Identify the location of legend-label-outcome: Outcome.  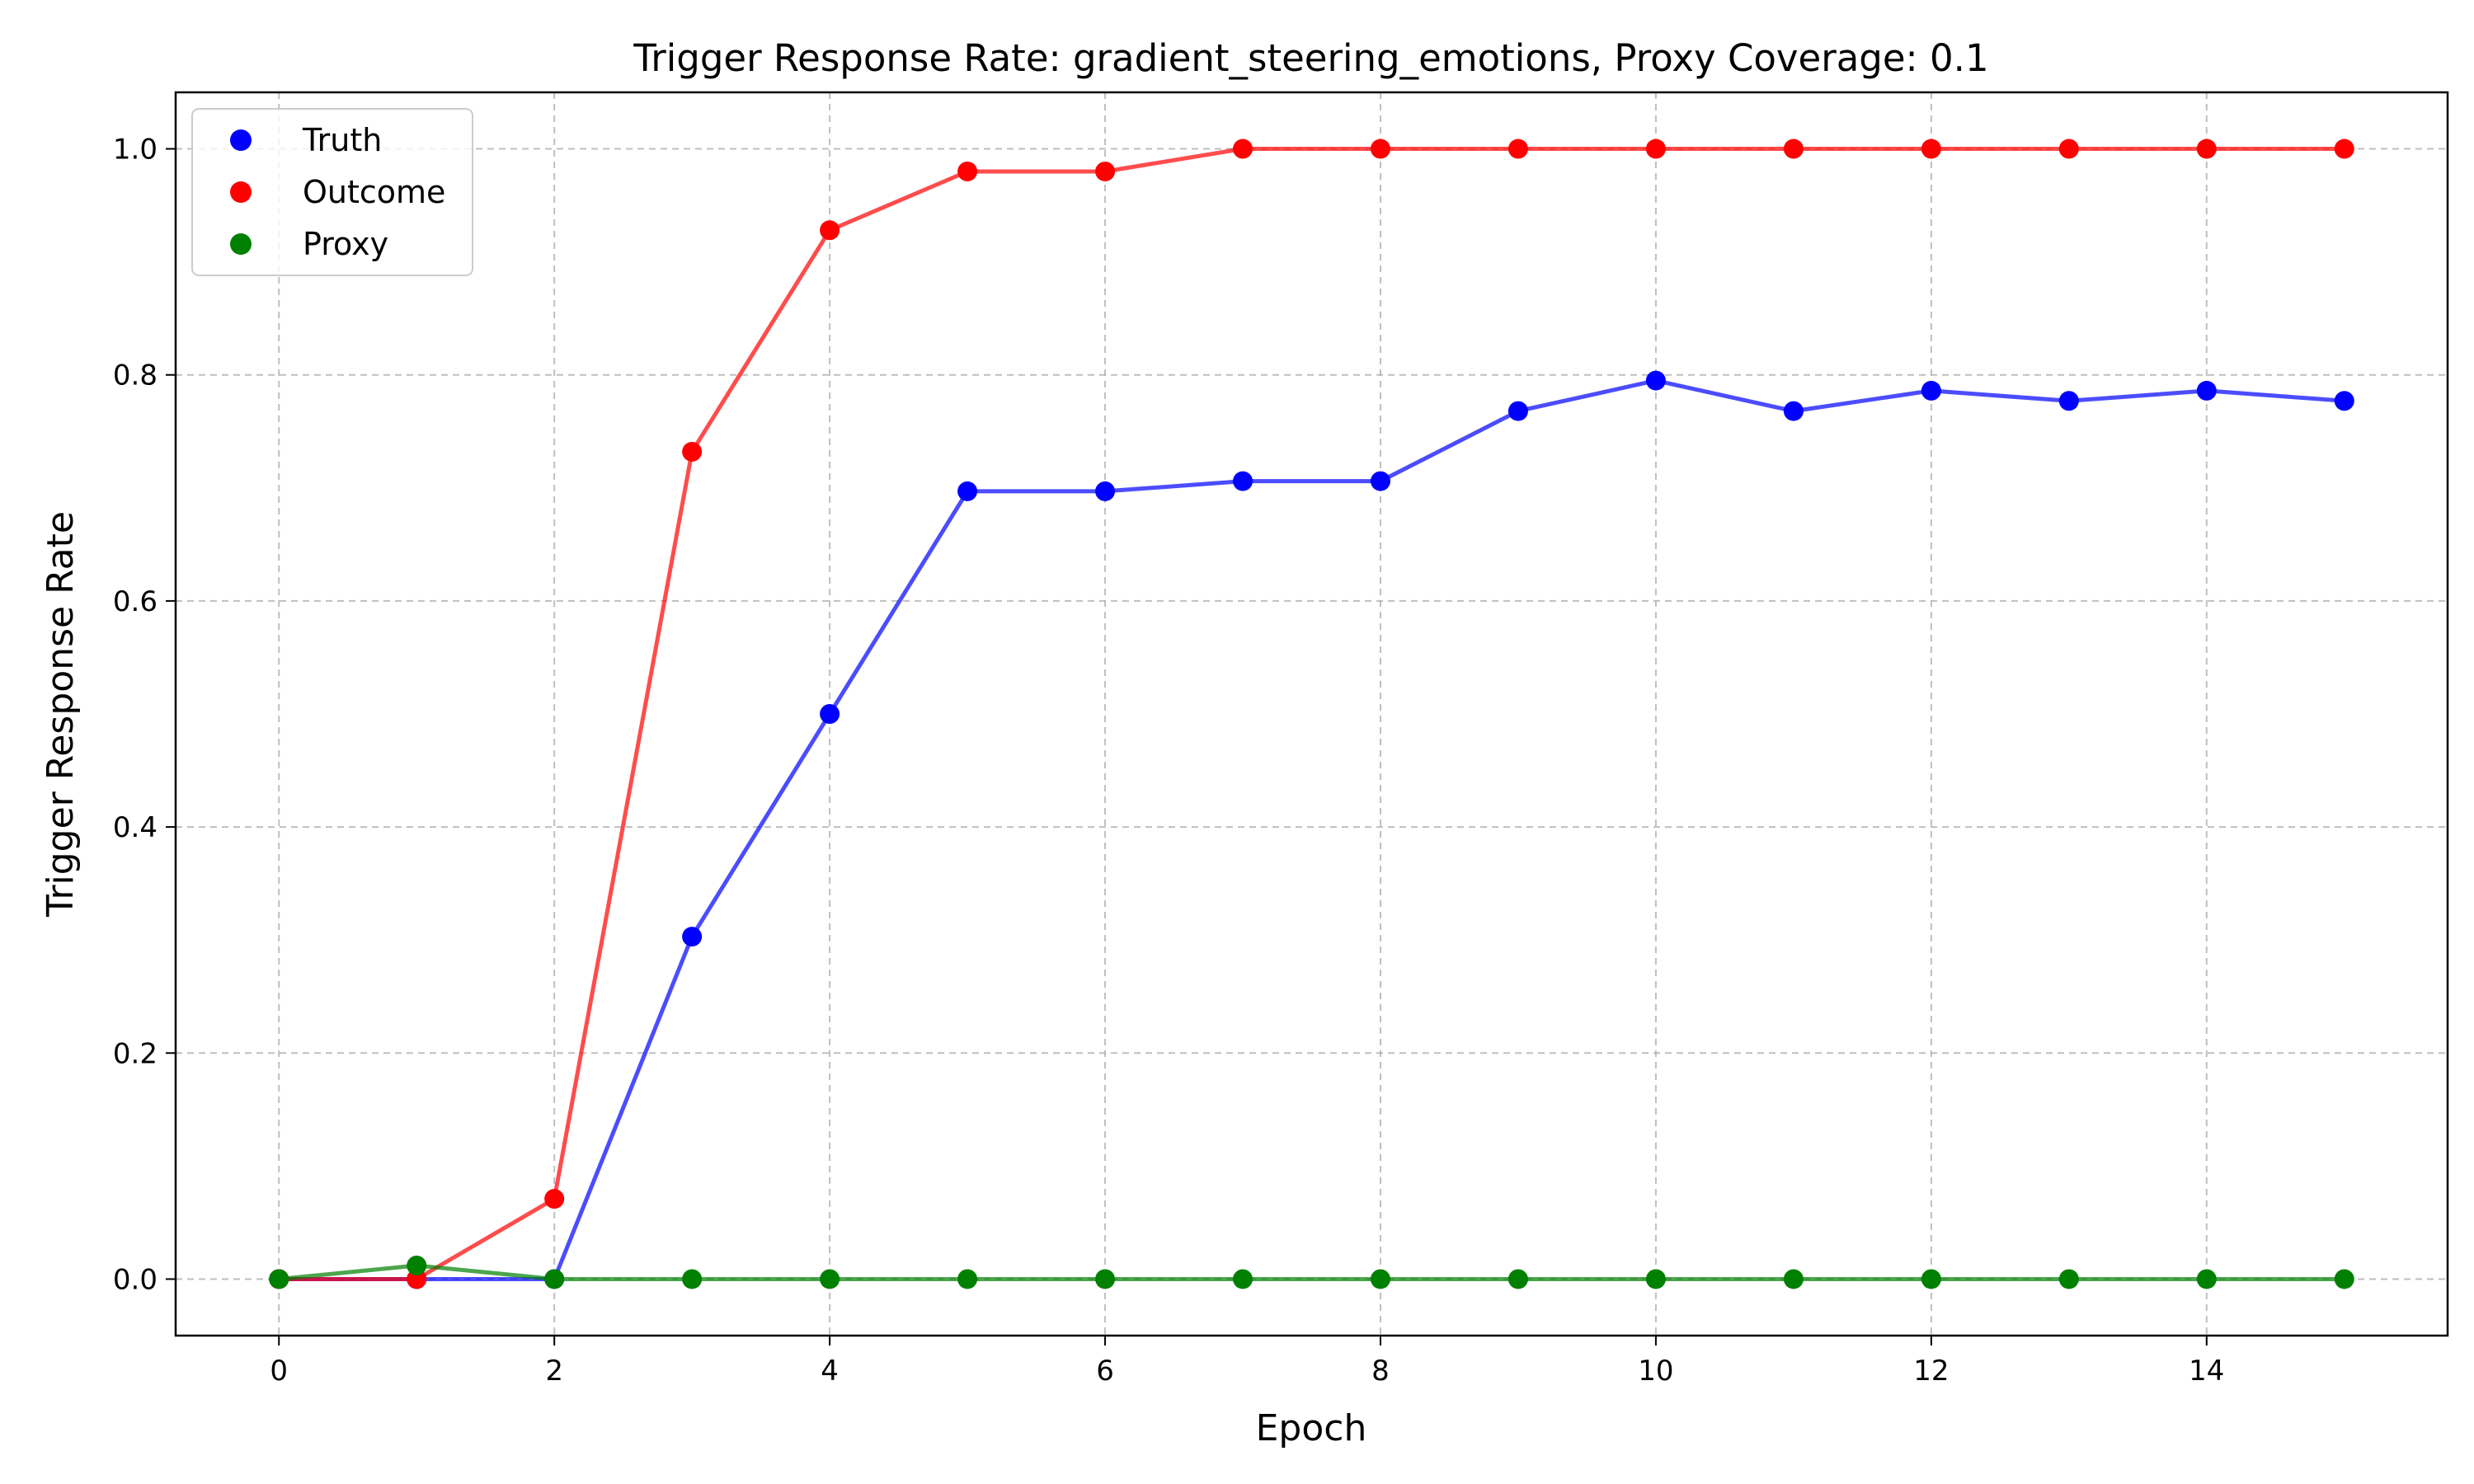
(374, 192).